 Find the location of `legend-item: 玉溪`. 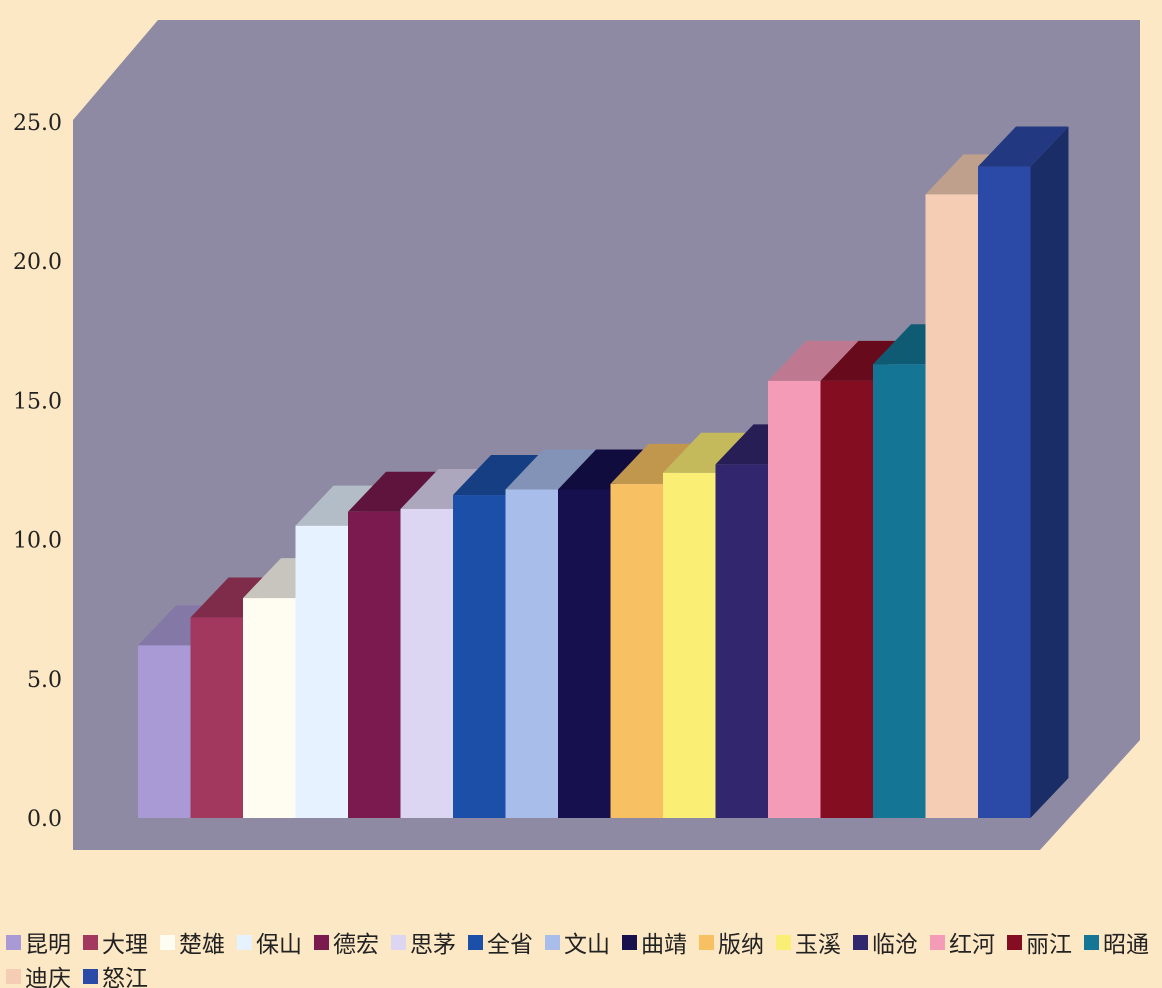

legend-item: 玉溪 is located at coordinates (808, 943).